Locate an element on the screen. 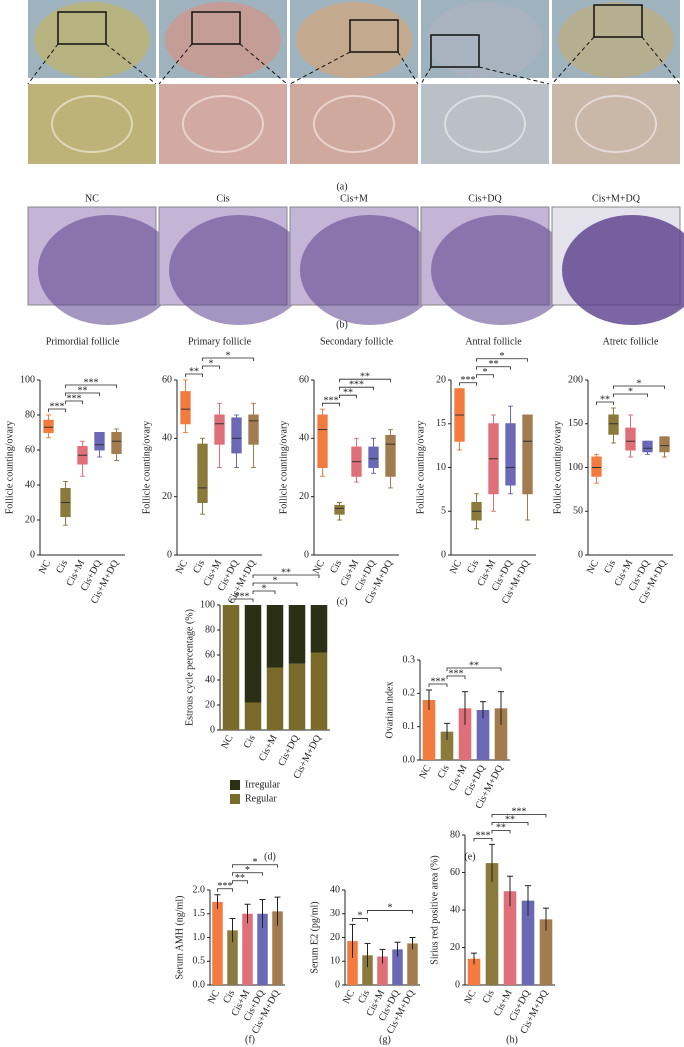 The width and height of the screenshot is (684, 1047). follicle is located at coordinates (223, 124).